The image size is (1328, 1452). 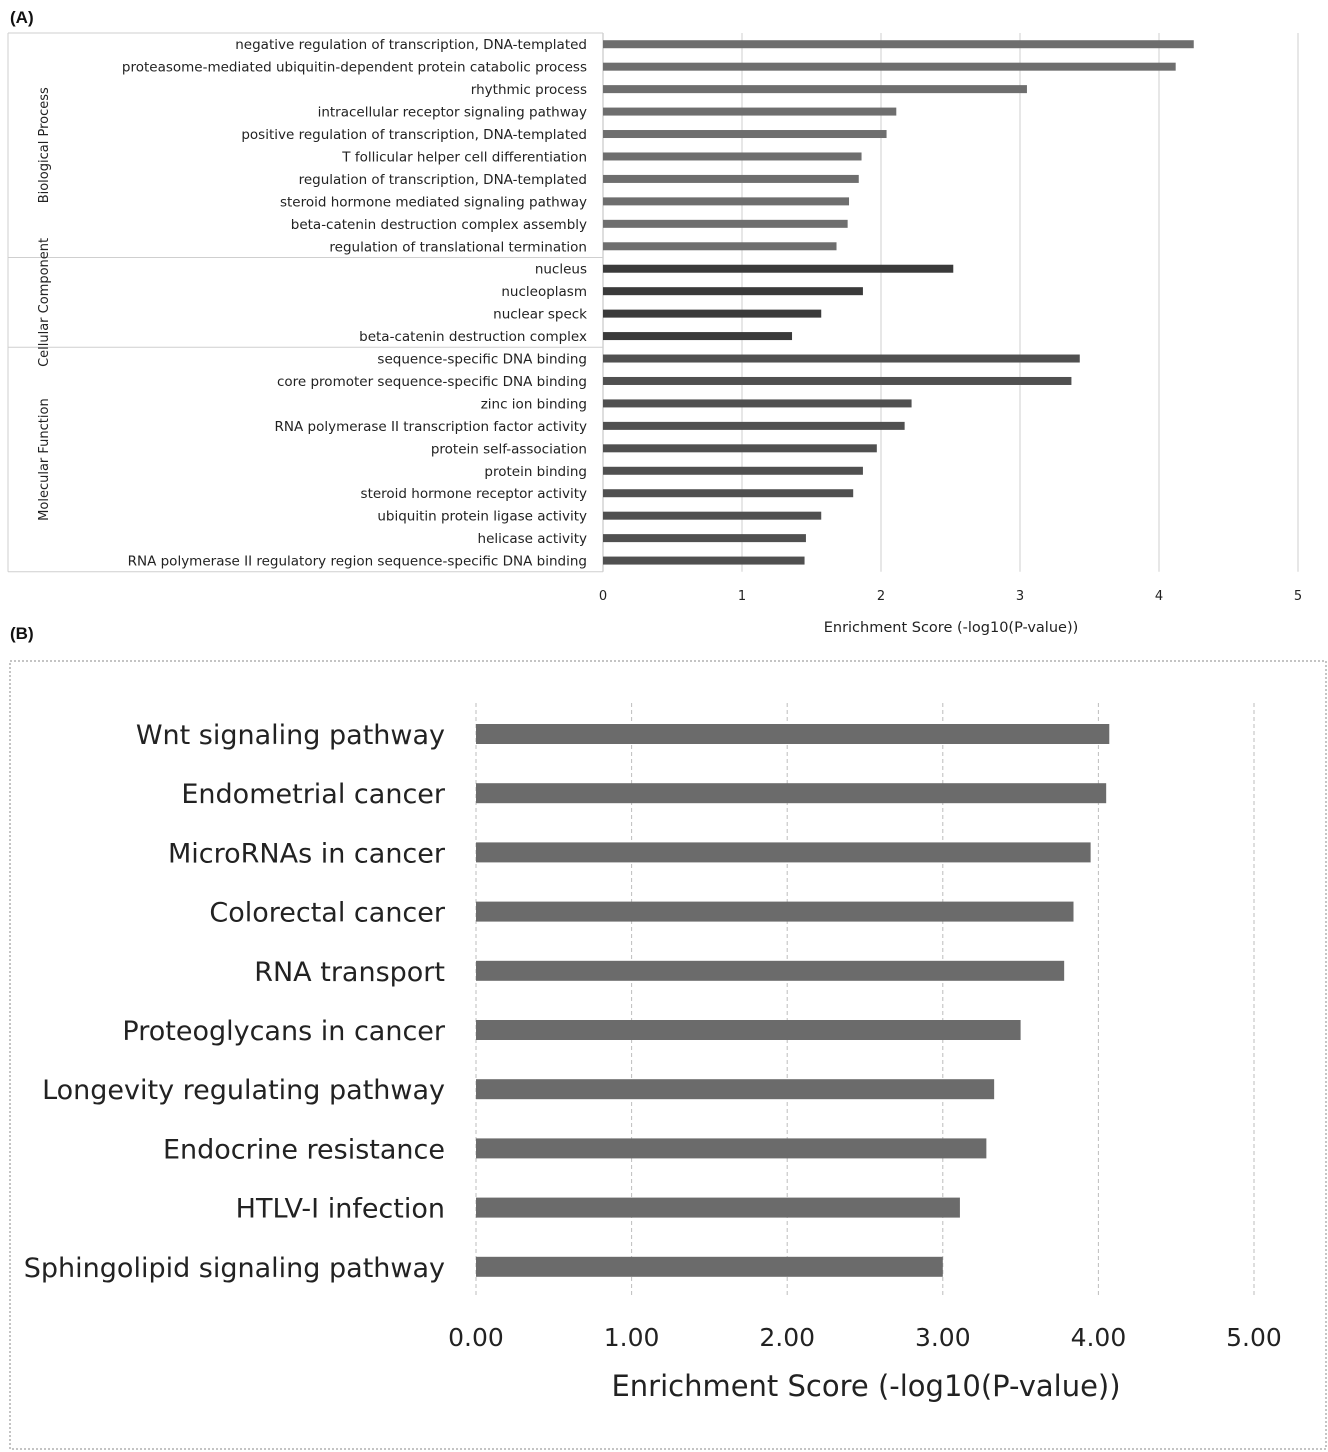 I want to click on category-label: Endometrial cancer, so click(x=313, y=794).